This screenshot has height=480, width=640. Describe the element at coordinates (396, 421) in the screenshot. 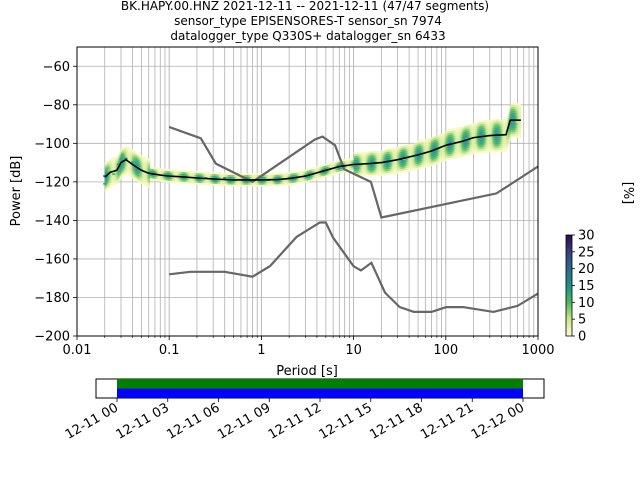

I see `coverage-tick-label: 12-11 18` at that location.